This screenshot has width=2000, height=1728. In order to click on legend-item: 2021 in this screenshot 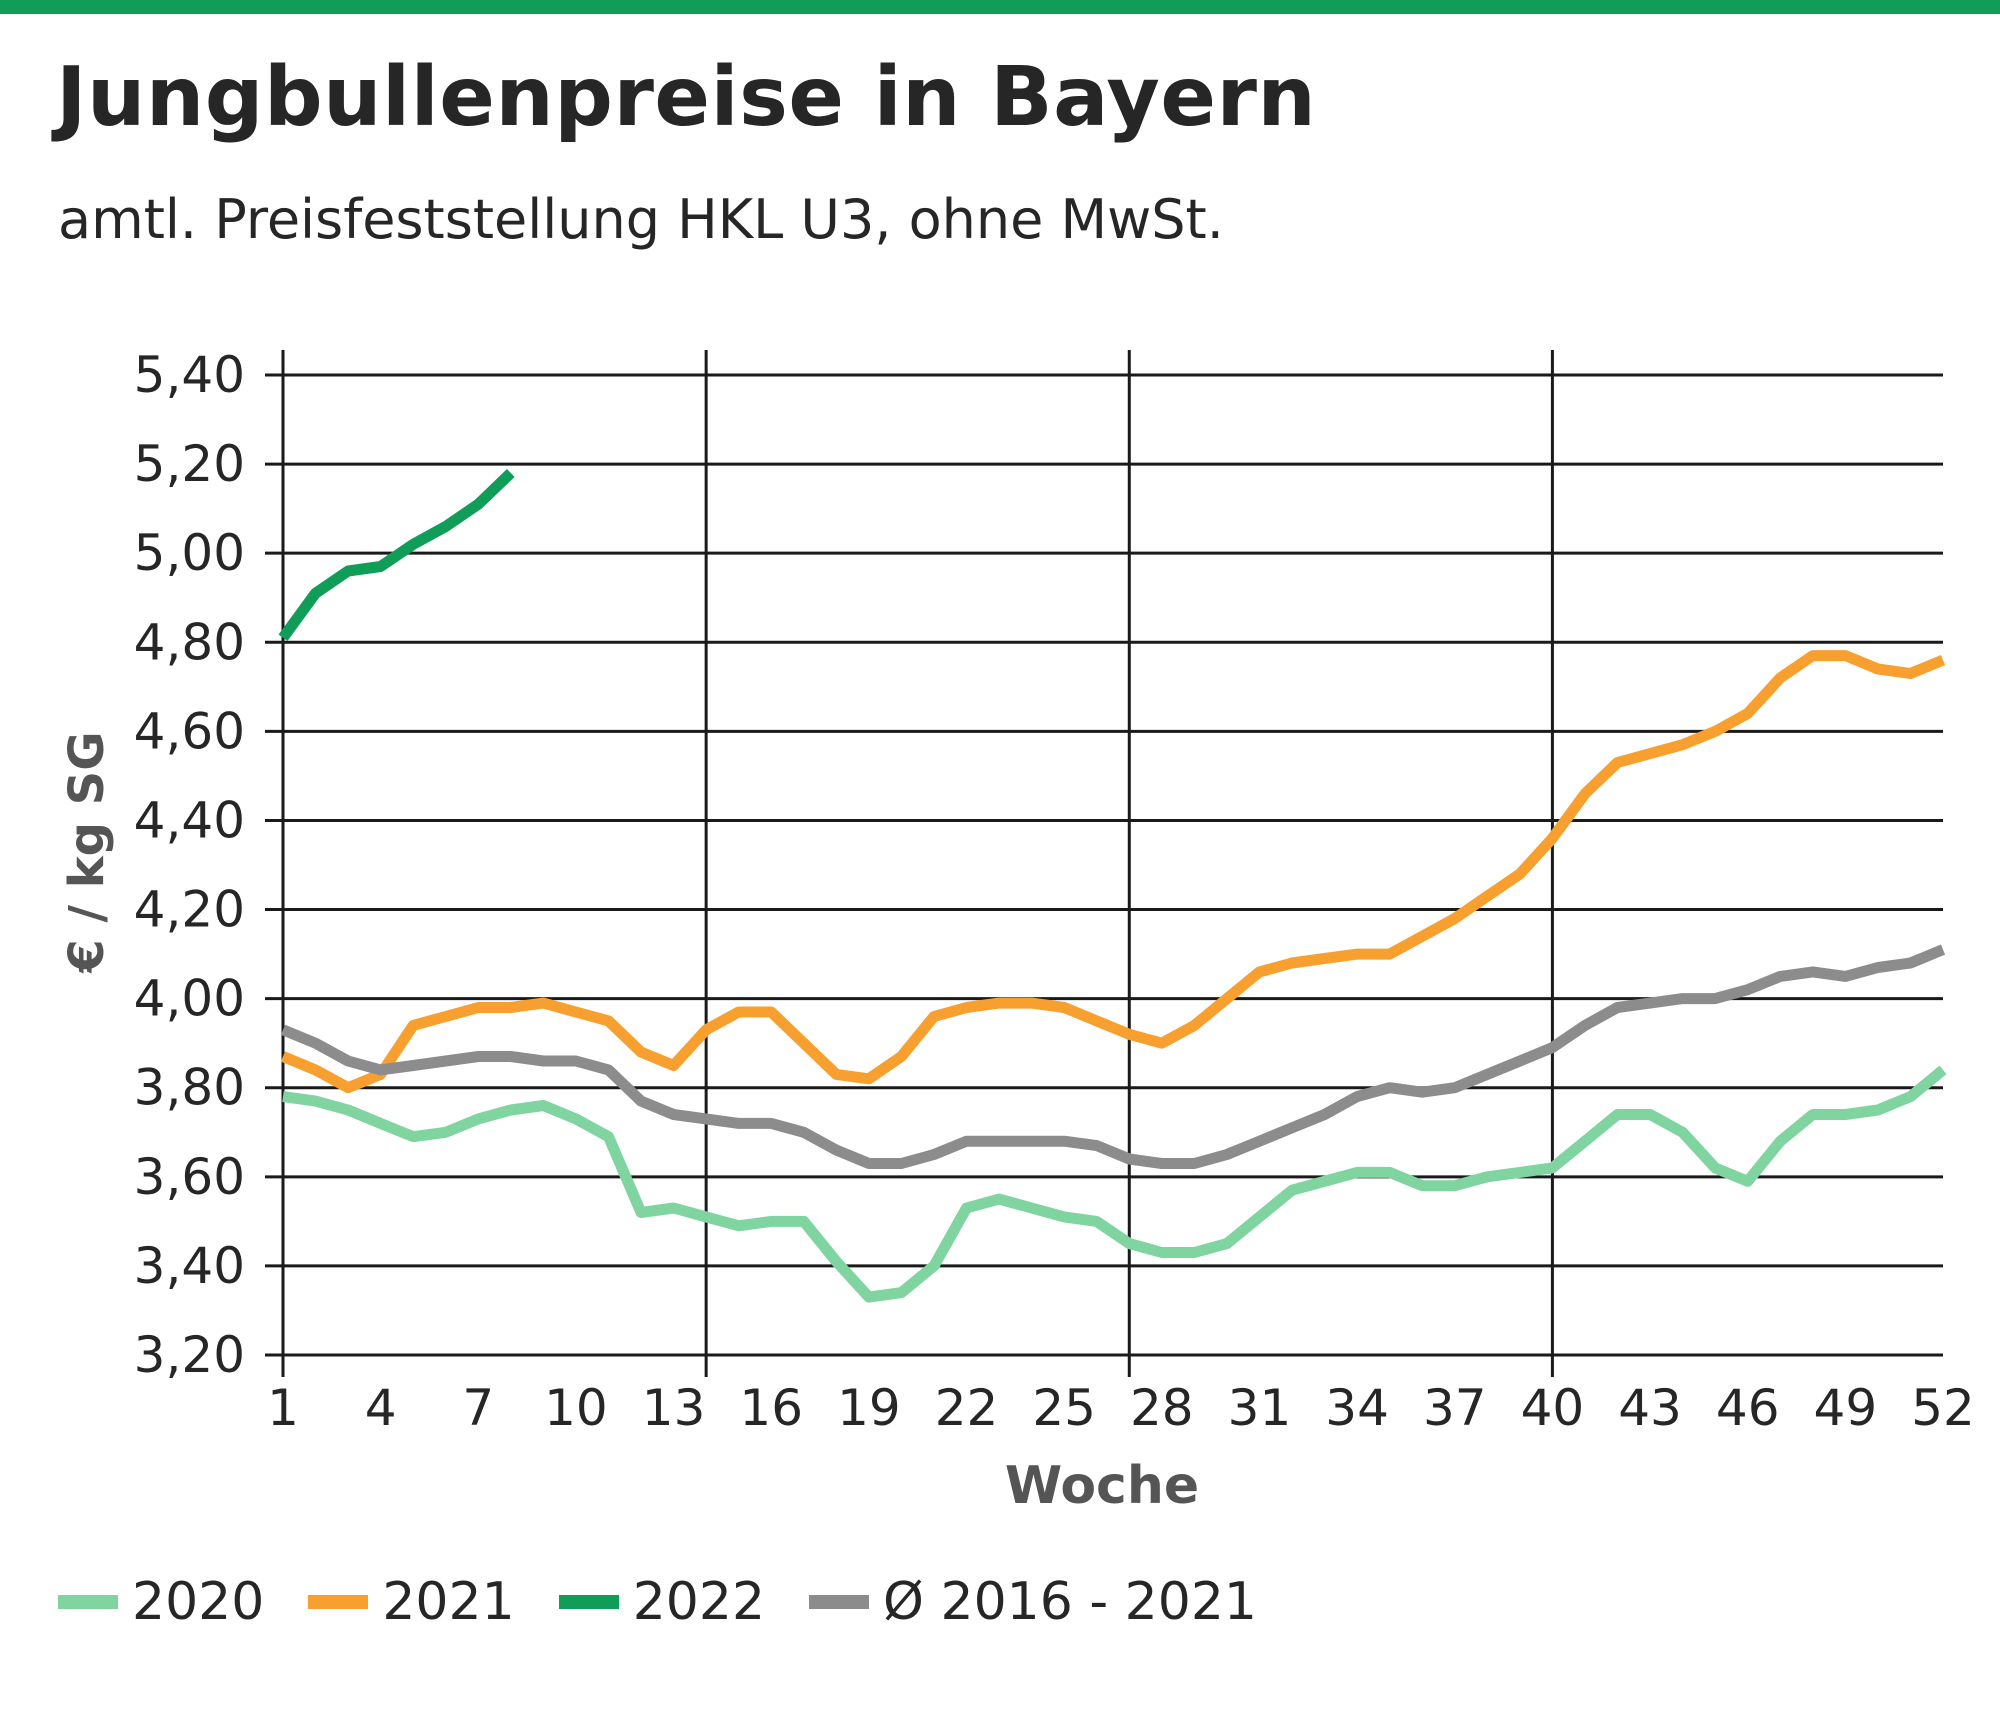, I will do `click(411, 1602)`.